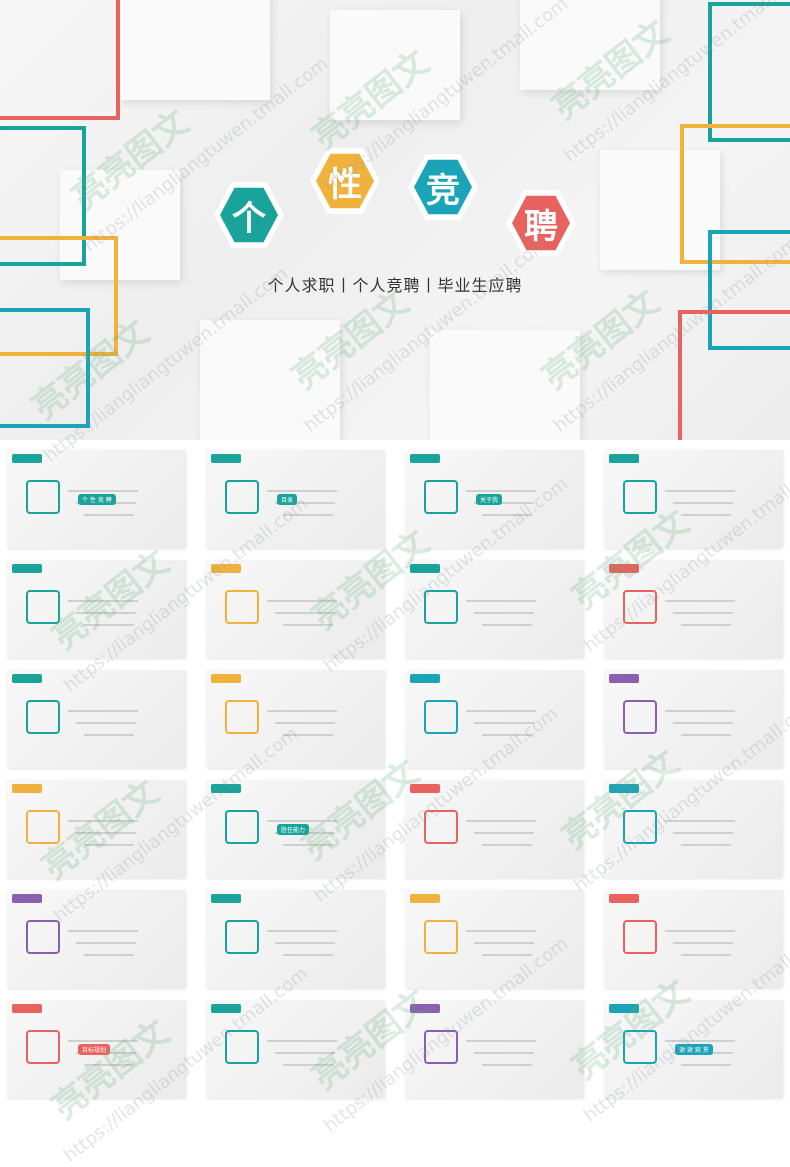  Describe the element at coordinates (443, 190) in the screenshot. I see `title-char: 竞` at that location.